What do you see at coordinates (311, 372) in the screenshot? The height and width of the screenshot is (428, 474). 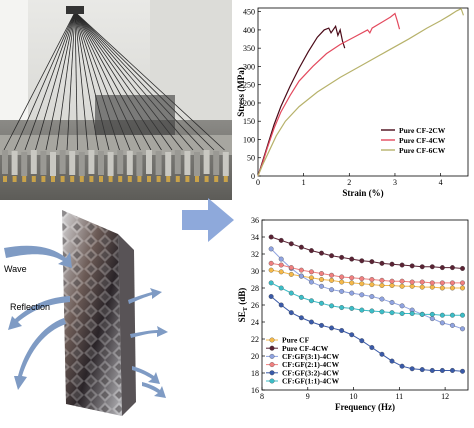 I see `se-legend-label: CF:GF(3:2)-4CW` at bounding box center [311, 372].